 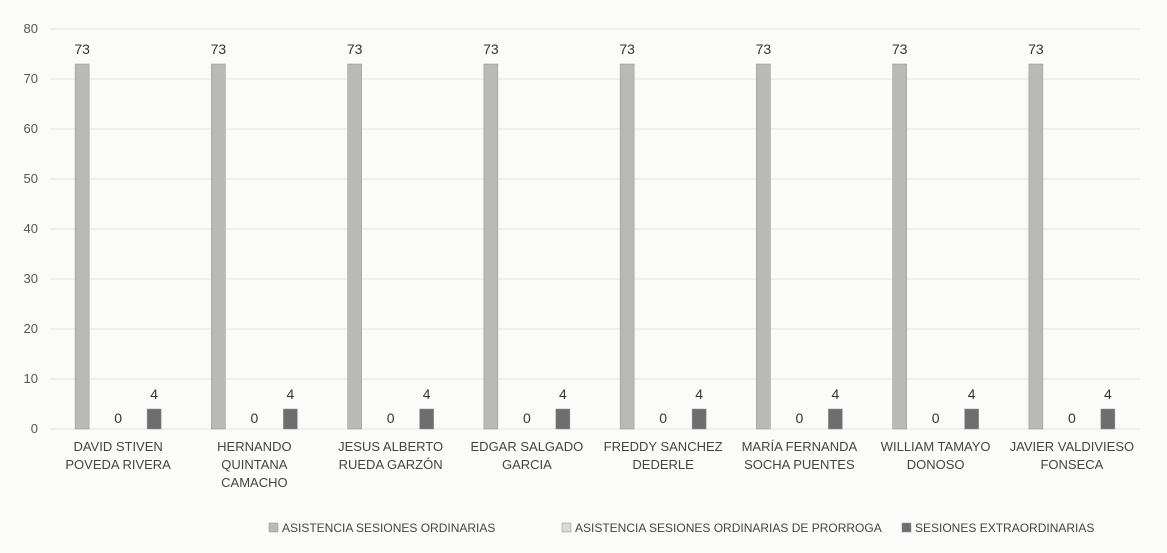 What do you see at coordinates (1108, 394) in the screenshot?
I see `data-label-3-8: 4` at bounding box center [1108, 394].